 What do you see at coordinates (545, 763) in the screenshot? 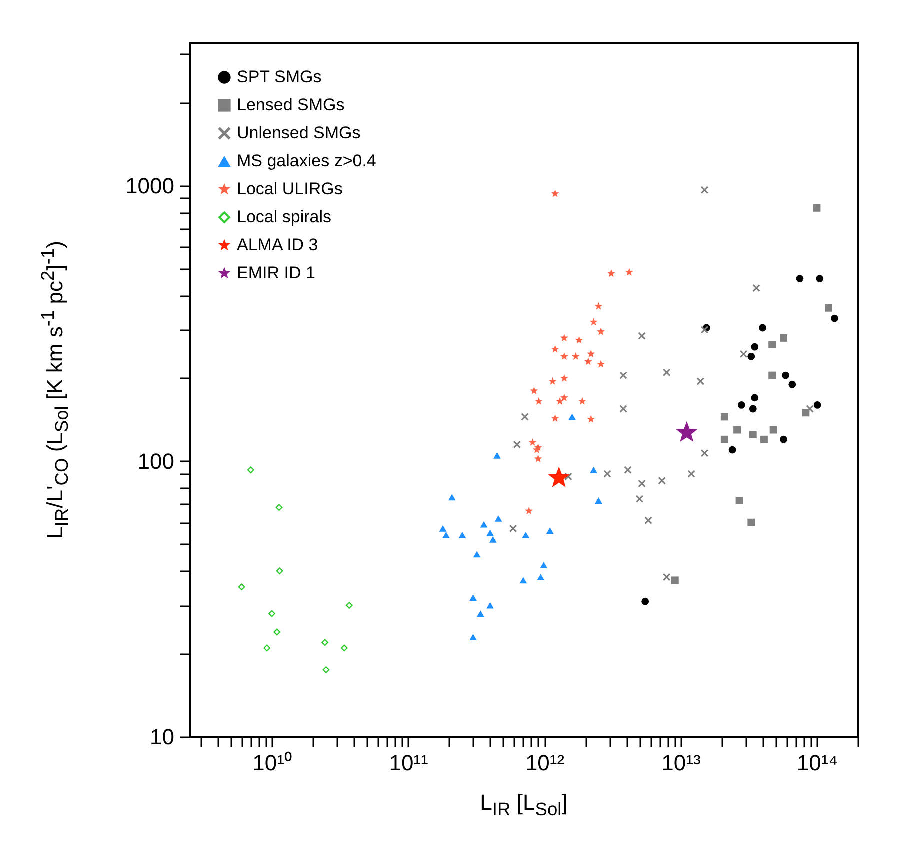
I see `x-tick-label: 10¹²` at bounding box center [545, 763].